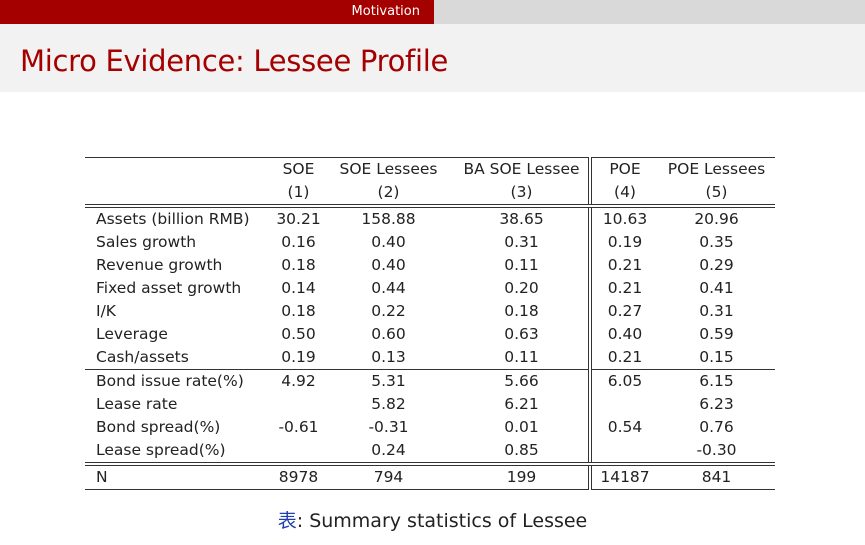  Describe the element at coordinates (388, 358) in the screenshot. I see `table-cell: 0.13` at that location.